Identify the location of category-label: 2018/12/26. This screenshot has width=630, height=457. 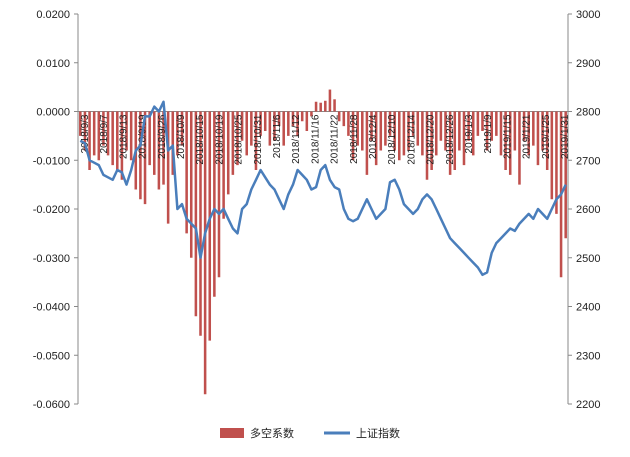
(450, 139).